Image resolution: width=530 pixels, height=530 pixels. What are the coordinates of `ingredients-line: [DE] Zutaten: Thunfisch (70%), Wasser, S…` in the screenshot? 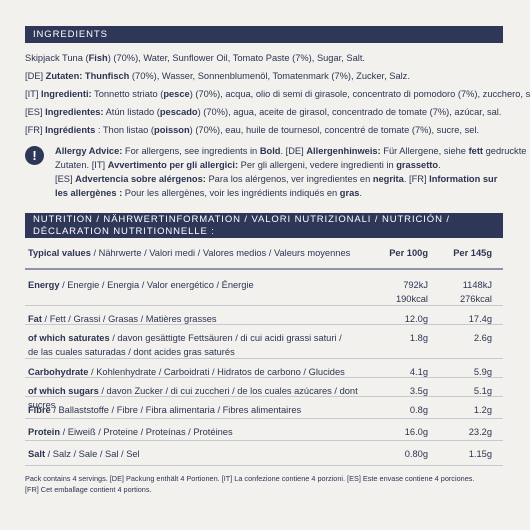 It's located at (217, 76).